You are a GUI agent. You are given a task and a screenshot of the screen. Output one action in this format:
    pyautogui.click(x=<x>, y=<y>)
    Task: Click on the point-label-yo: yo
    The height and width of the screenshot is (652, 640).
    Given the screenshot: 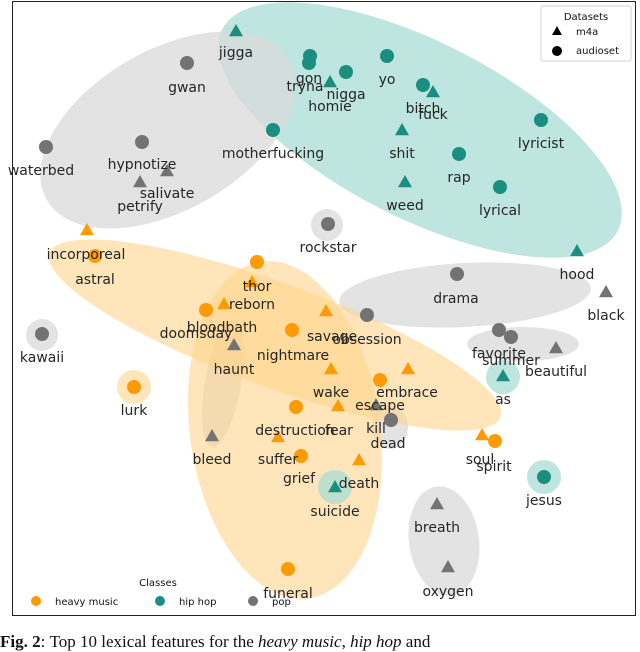 What is the action you would take?
    pyautogui.click(x=387, y=80)
    